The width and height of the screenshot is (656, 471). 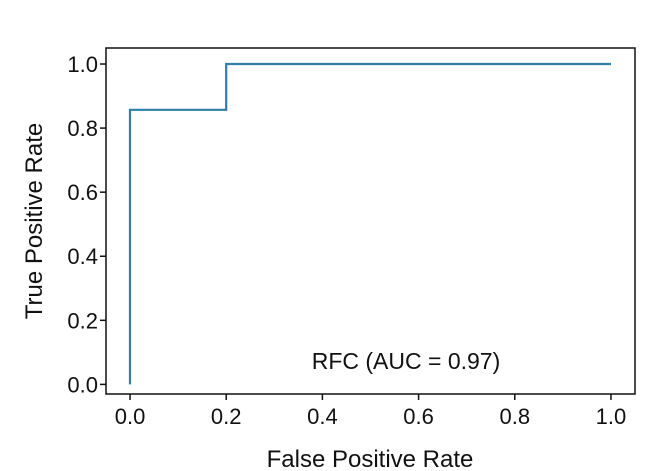 What do you see at coordinates (406, 361) in the screenshot?
I see `legend-label: RFC (AUC = 0.97)` at bounding box center [406, 361].